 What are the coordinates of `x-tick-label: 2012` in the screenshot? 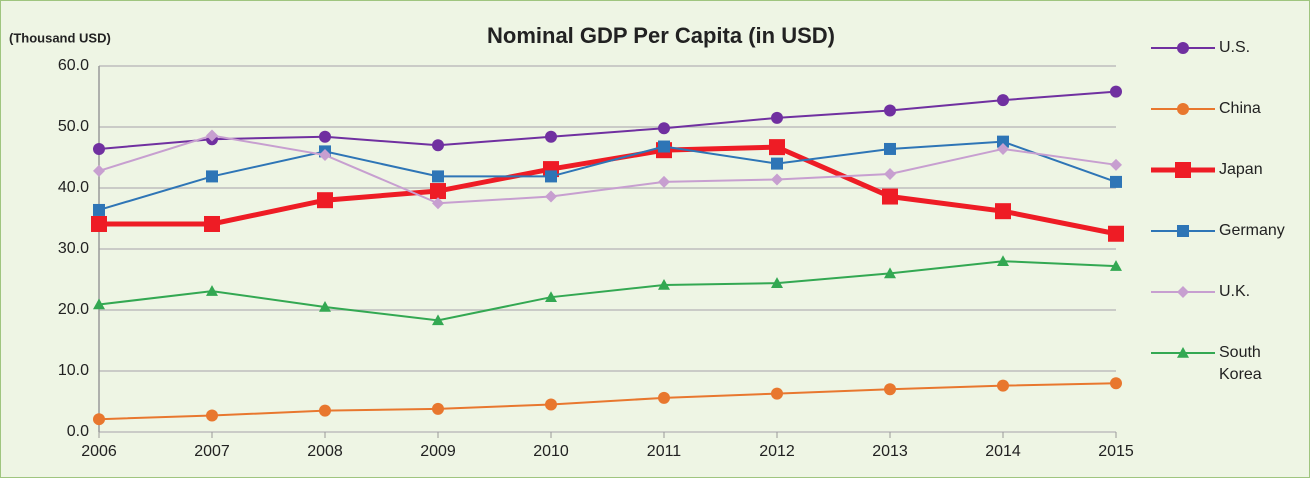 It's located at (777, 451).